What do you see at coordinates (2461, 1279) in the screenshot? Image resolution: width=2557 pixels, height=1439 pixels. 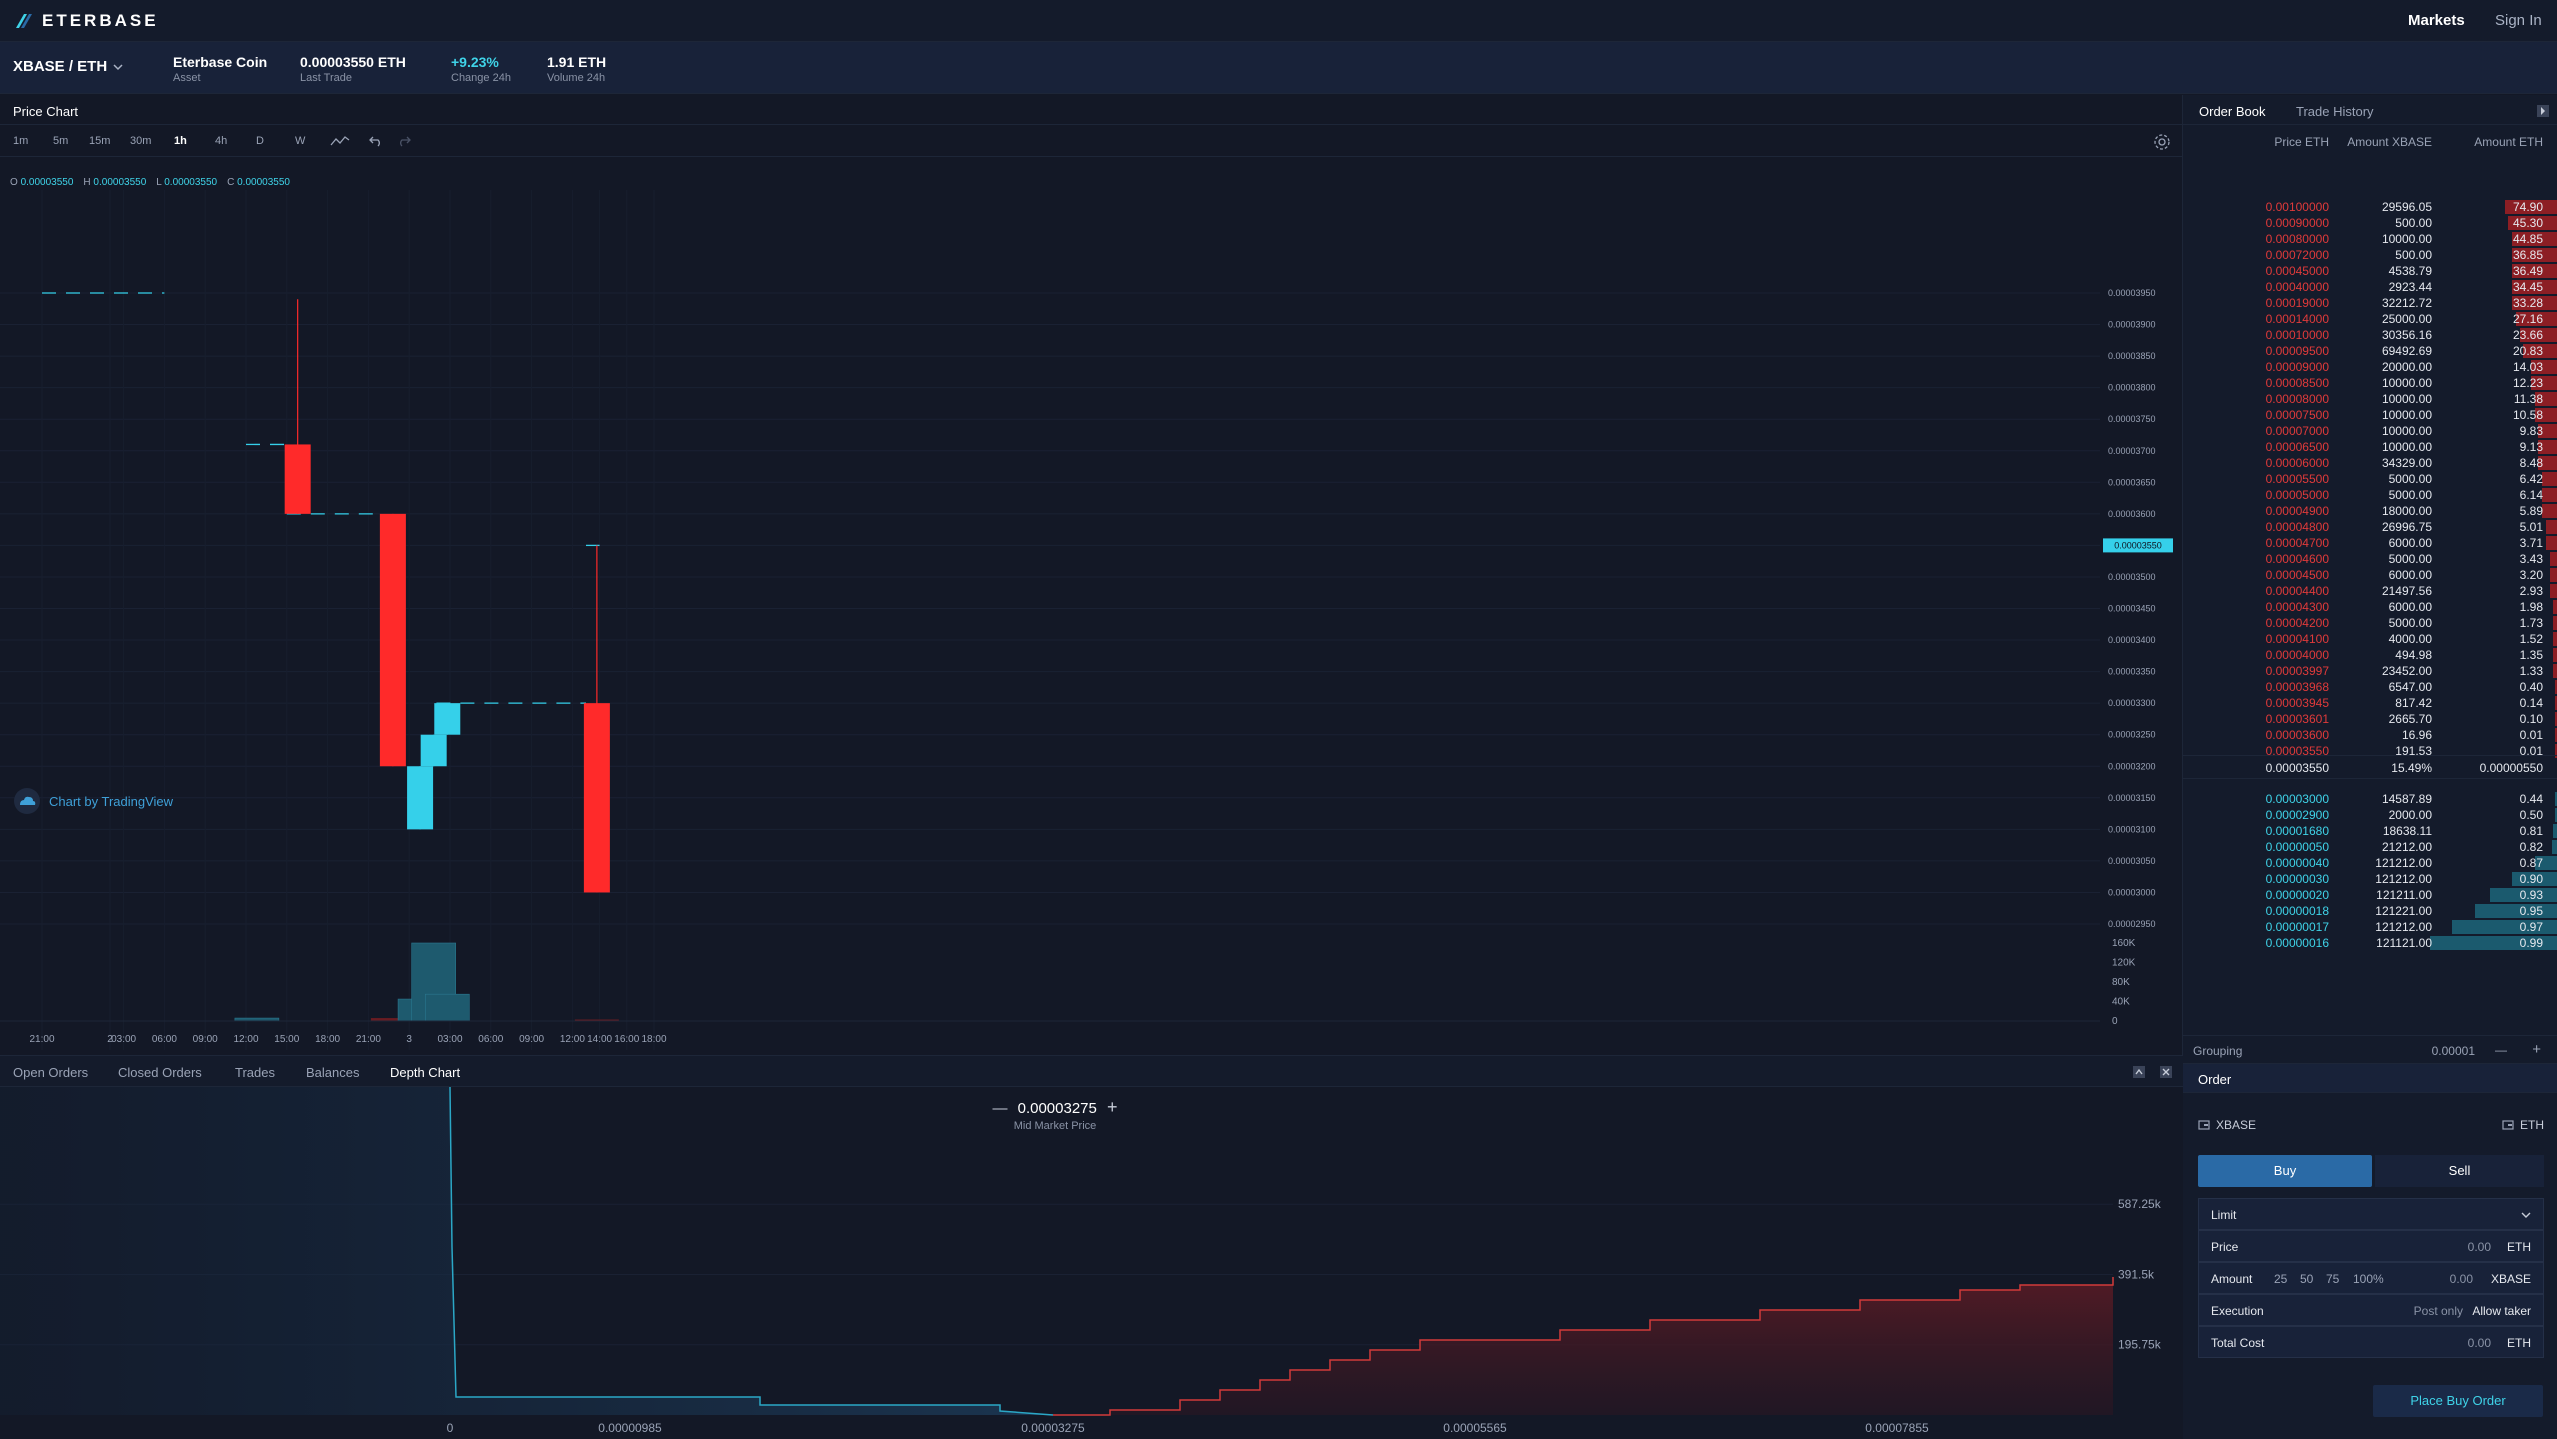 I see `amount-input: 0.00` at bounding box center [2461, 1279].